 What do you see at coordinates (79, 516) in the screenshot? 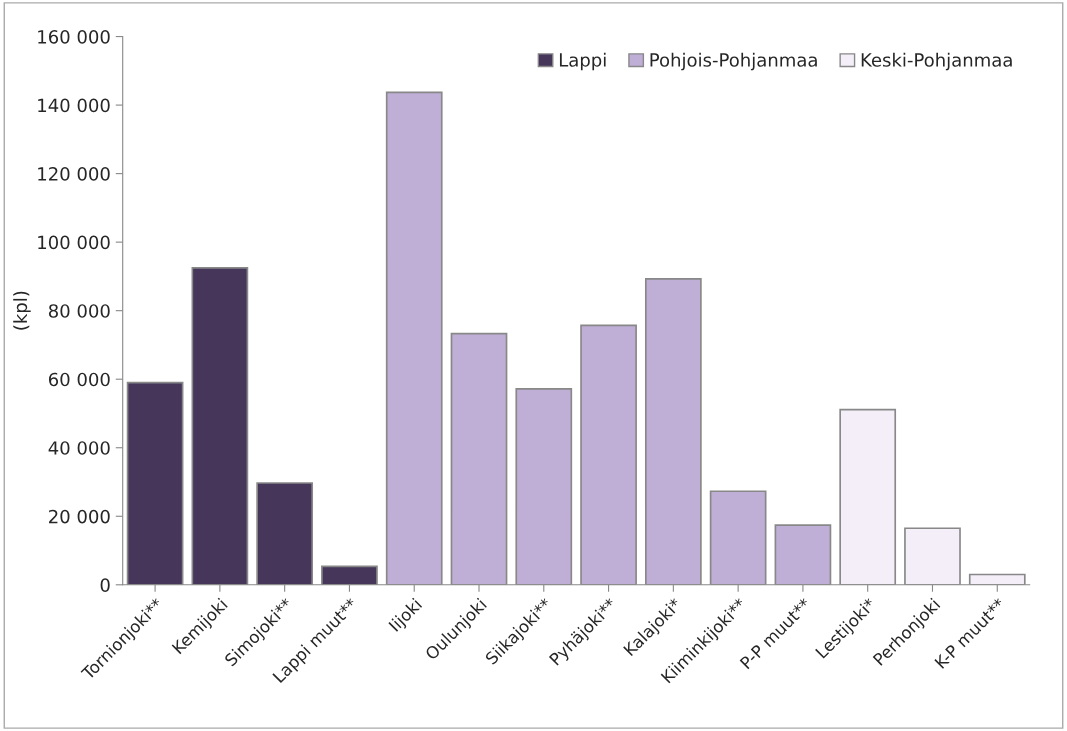
I see `y-tick-label: 20 000` at bounding box center [79, 516].